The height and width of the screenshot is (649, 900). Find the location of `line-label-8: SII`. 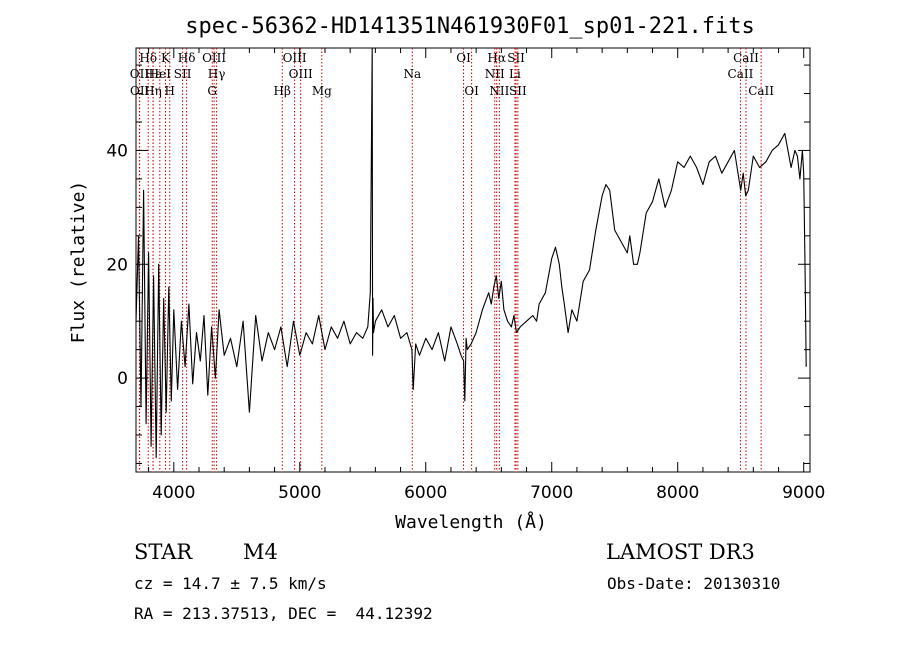

line-label-8: SII is located at coordinates (183, 74).